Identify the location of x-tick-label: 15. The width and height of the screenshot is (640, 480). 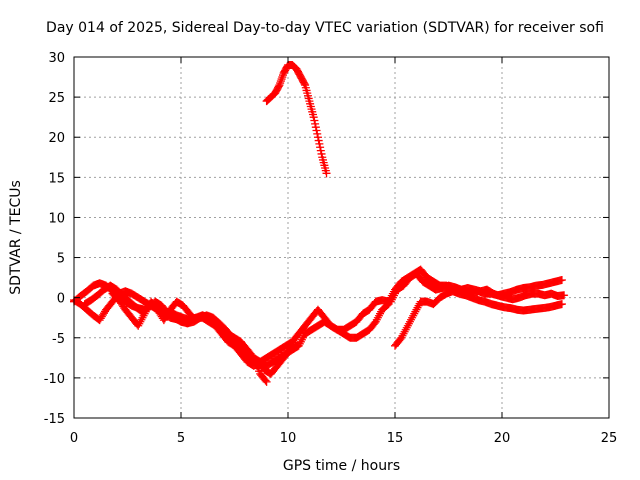
(395, 438).